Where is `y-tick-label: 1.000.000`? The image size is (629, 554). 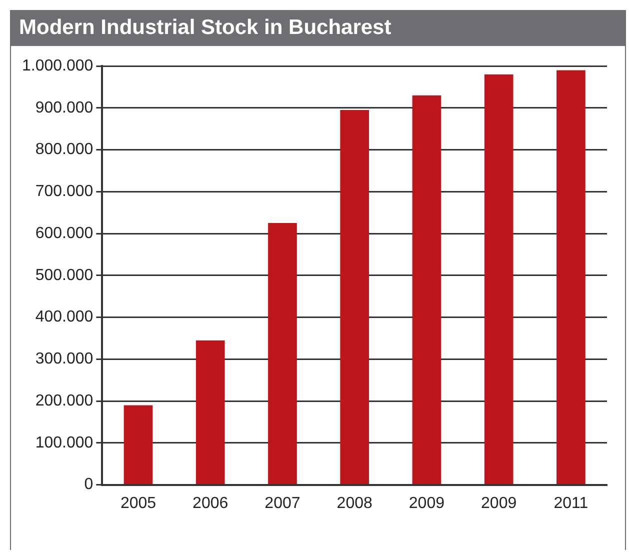 y-tick-label: 1.000.000 is located at coordinates (58, 65).